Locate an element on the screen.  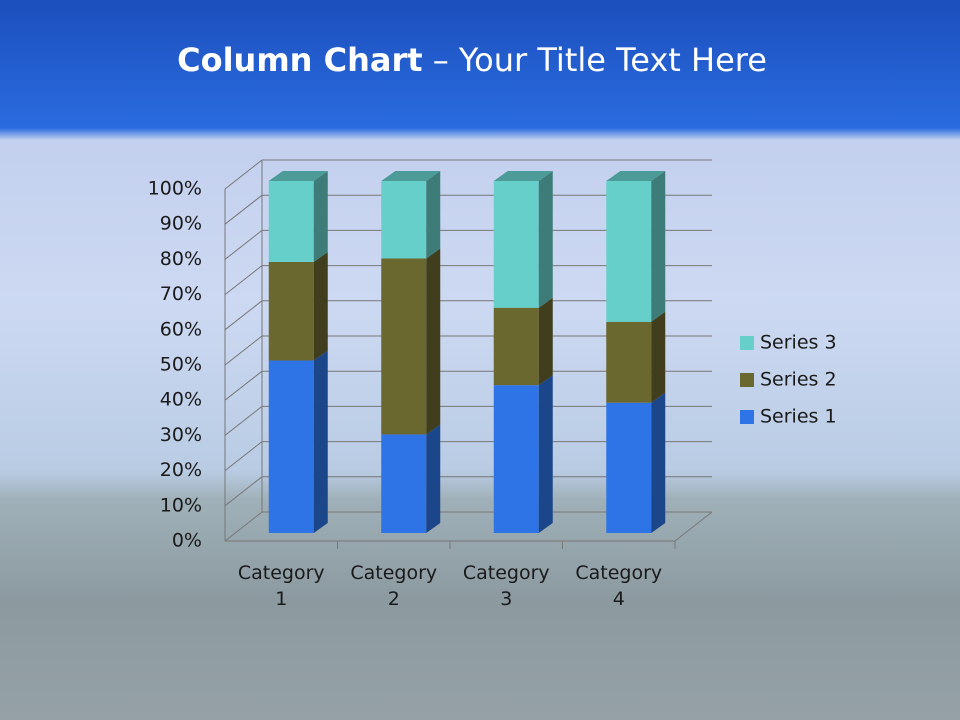
x-tick-label: Category 3 is located at coordinates (506, 586).